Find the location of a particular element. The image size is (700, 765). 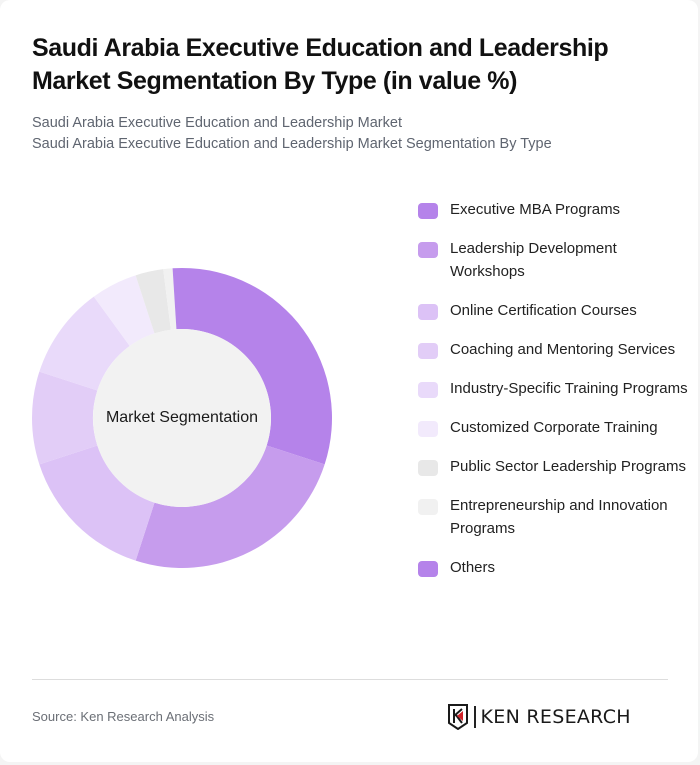

footer-divider is located at coordinates (350, 679).